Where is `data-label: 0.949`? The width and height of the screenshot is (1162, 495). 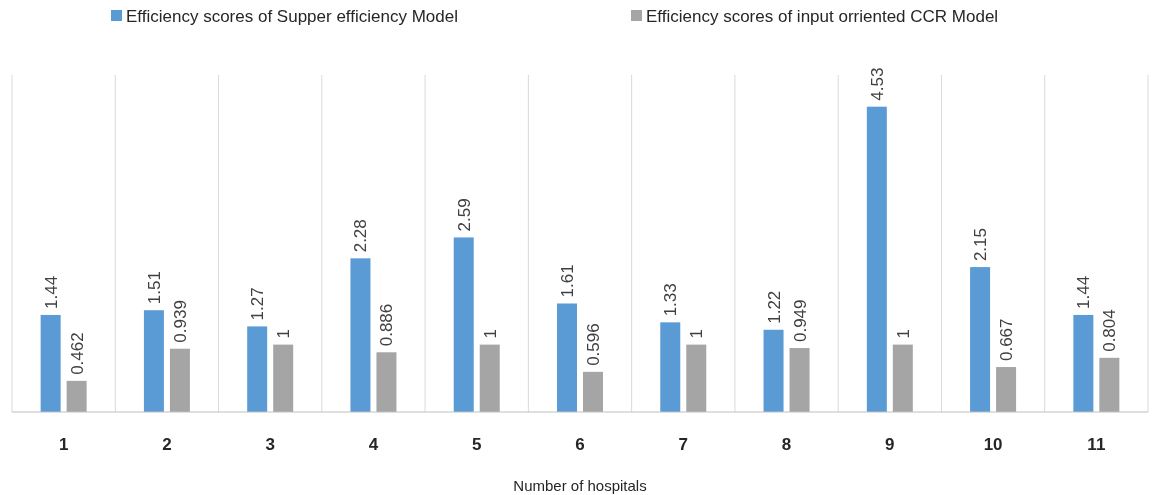 data-label: 0.949 is located at coordinates (800, 321).